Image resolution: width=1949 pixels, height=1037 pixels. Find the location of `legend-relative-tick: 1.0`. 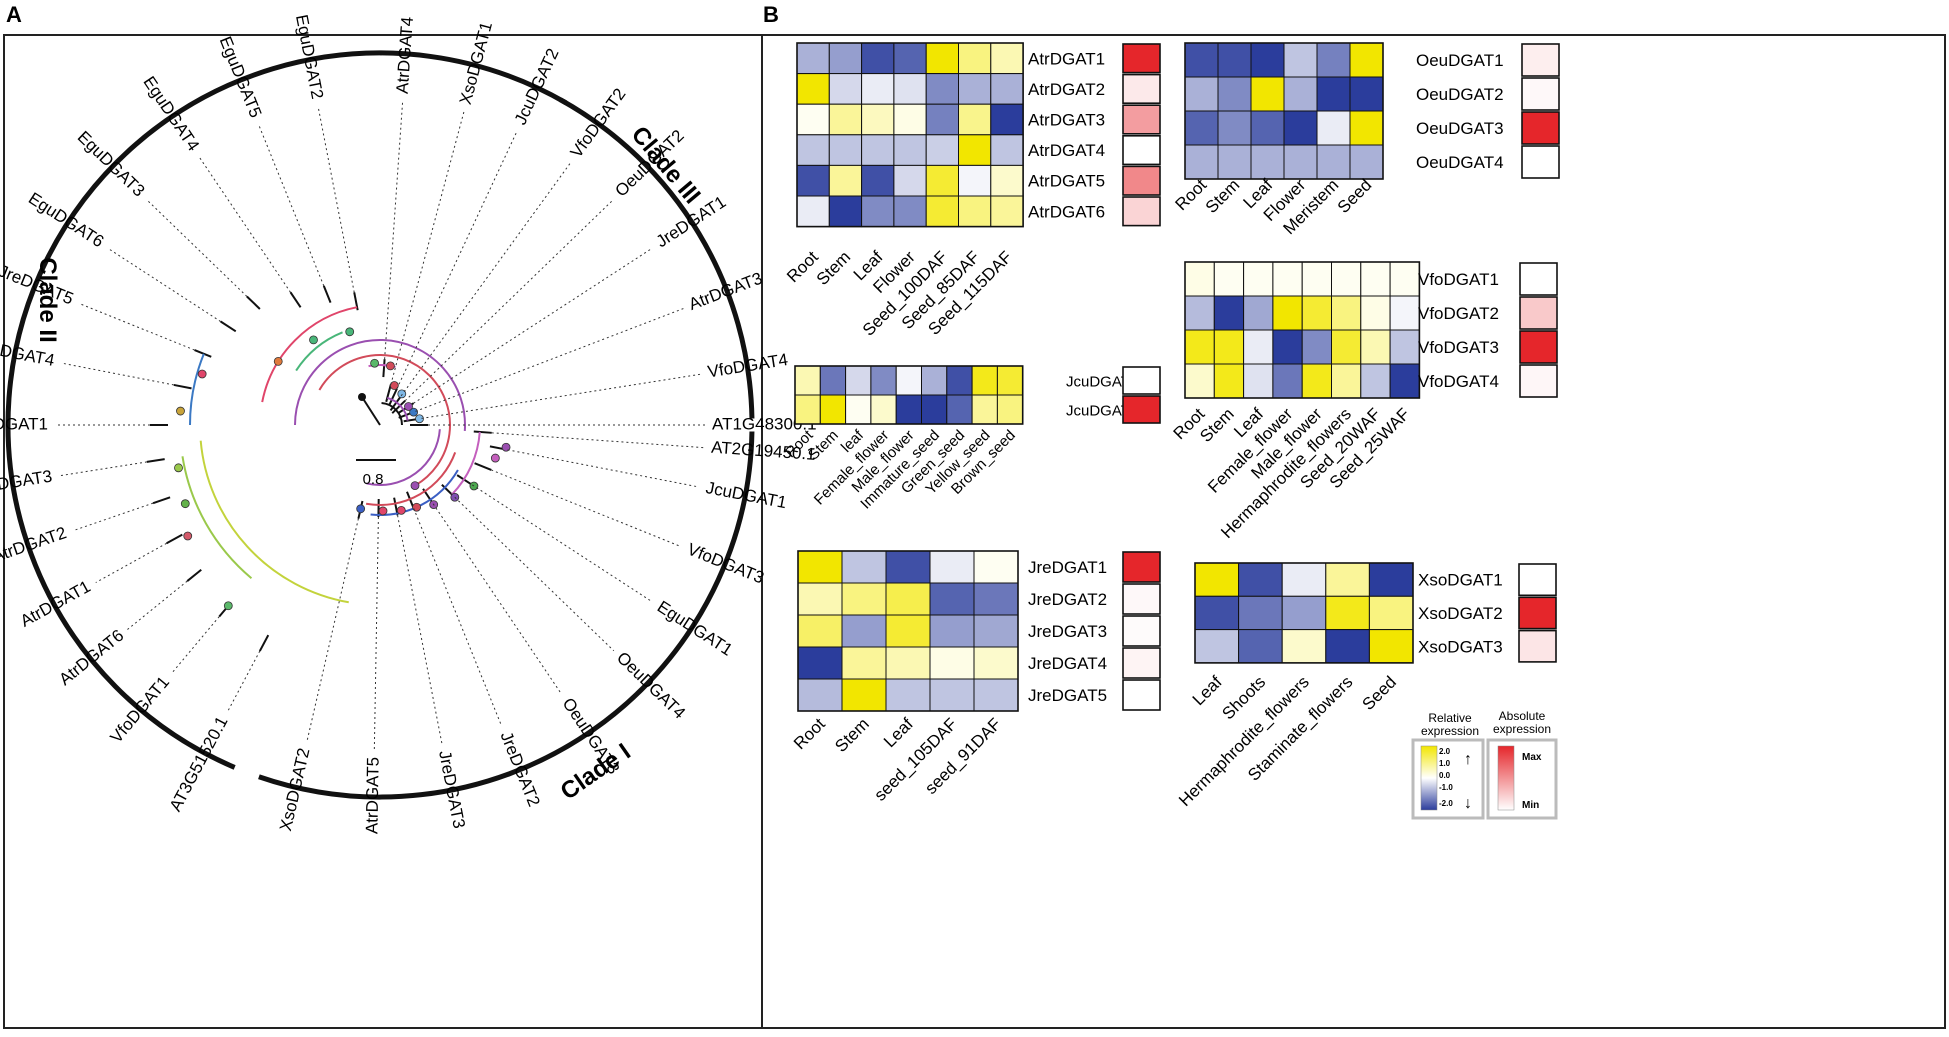

legend-relative-tick: 1.0 is located at coordinates (1445, 763).